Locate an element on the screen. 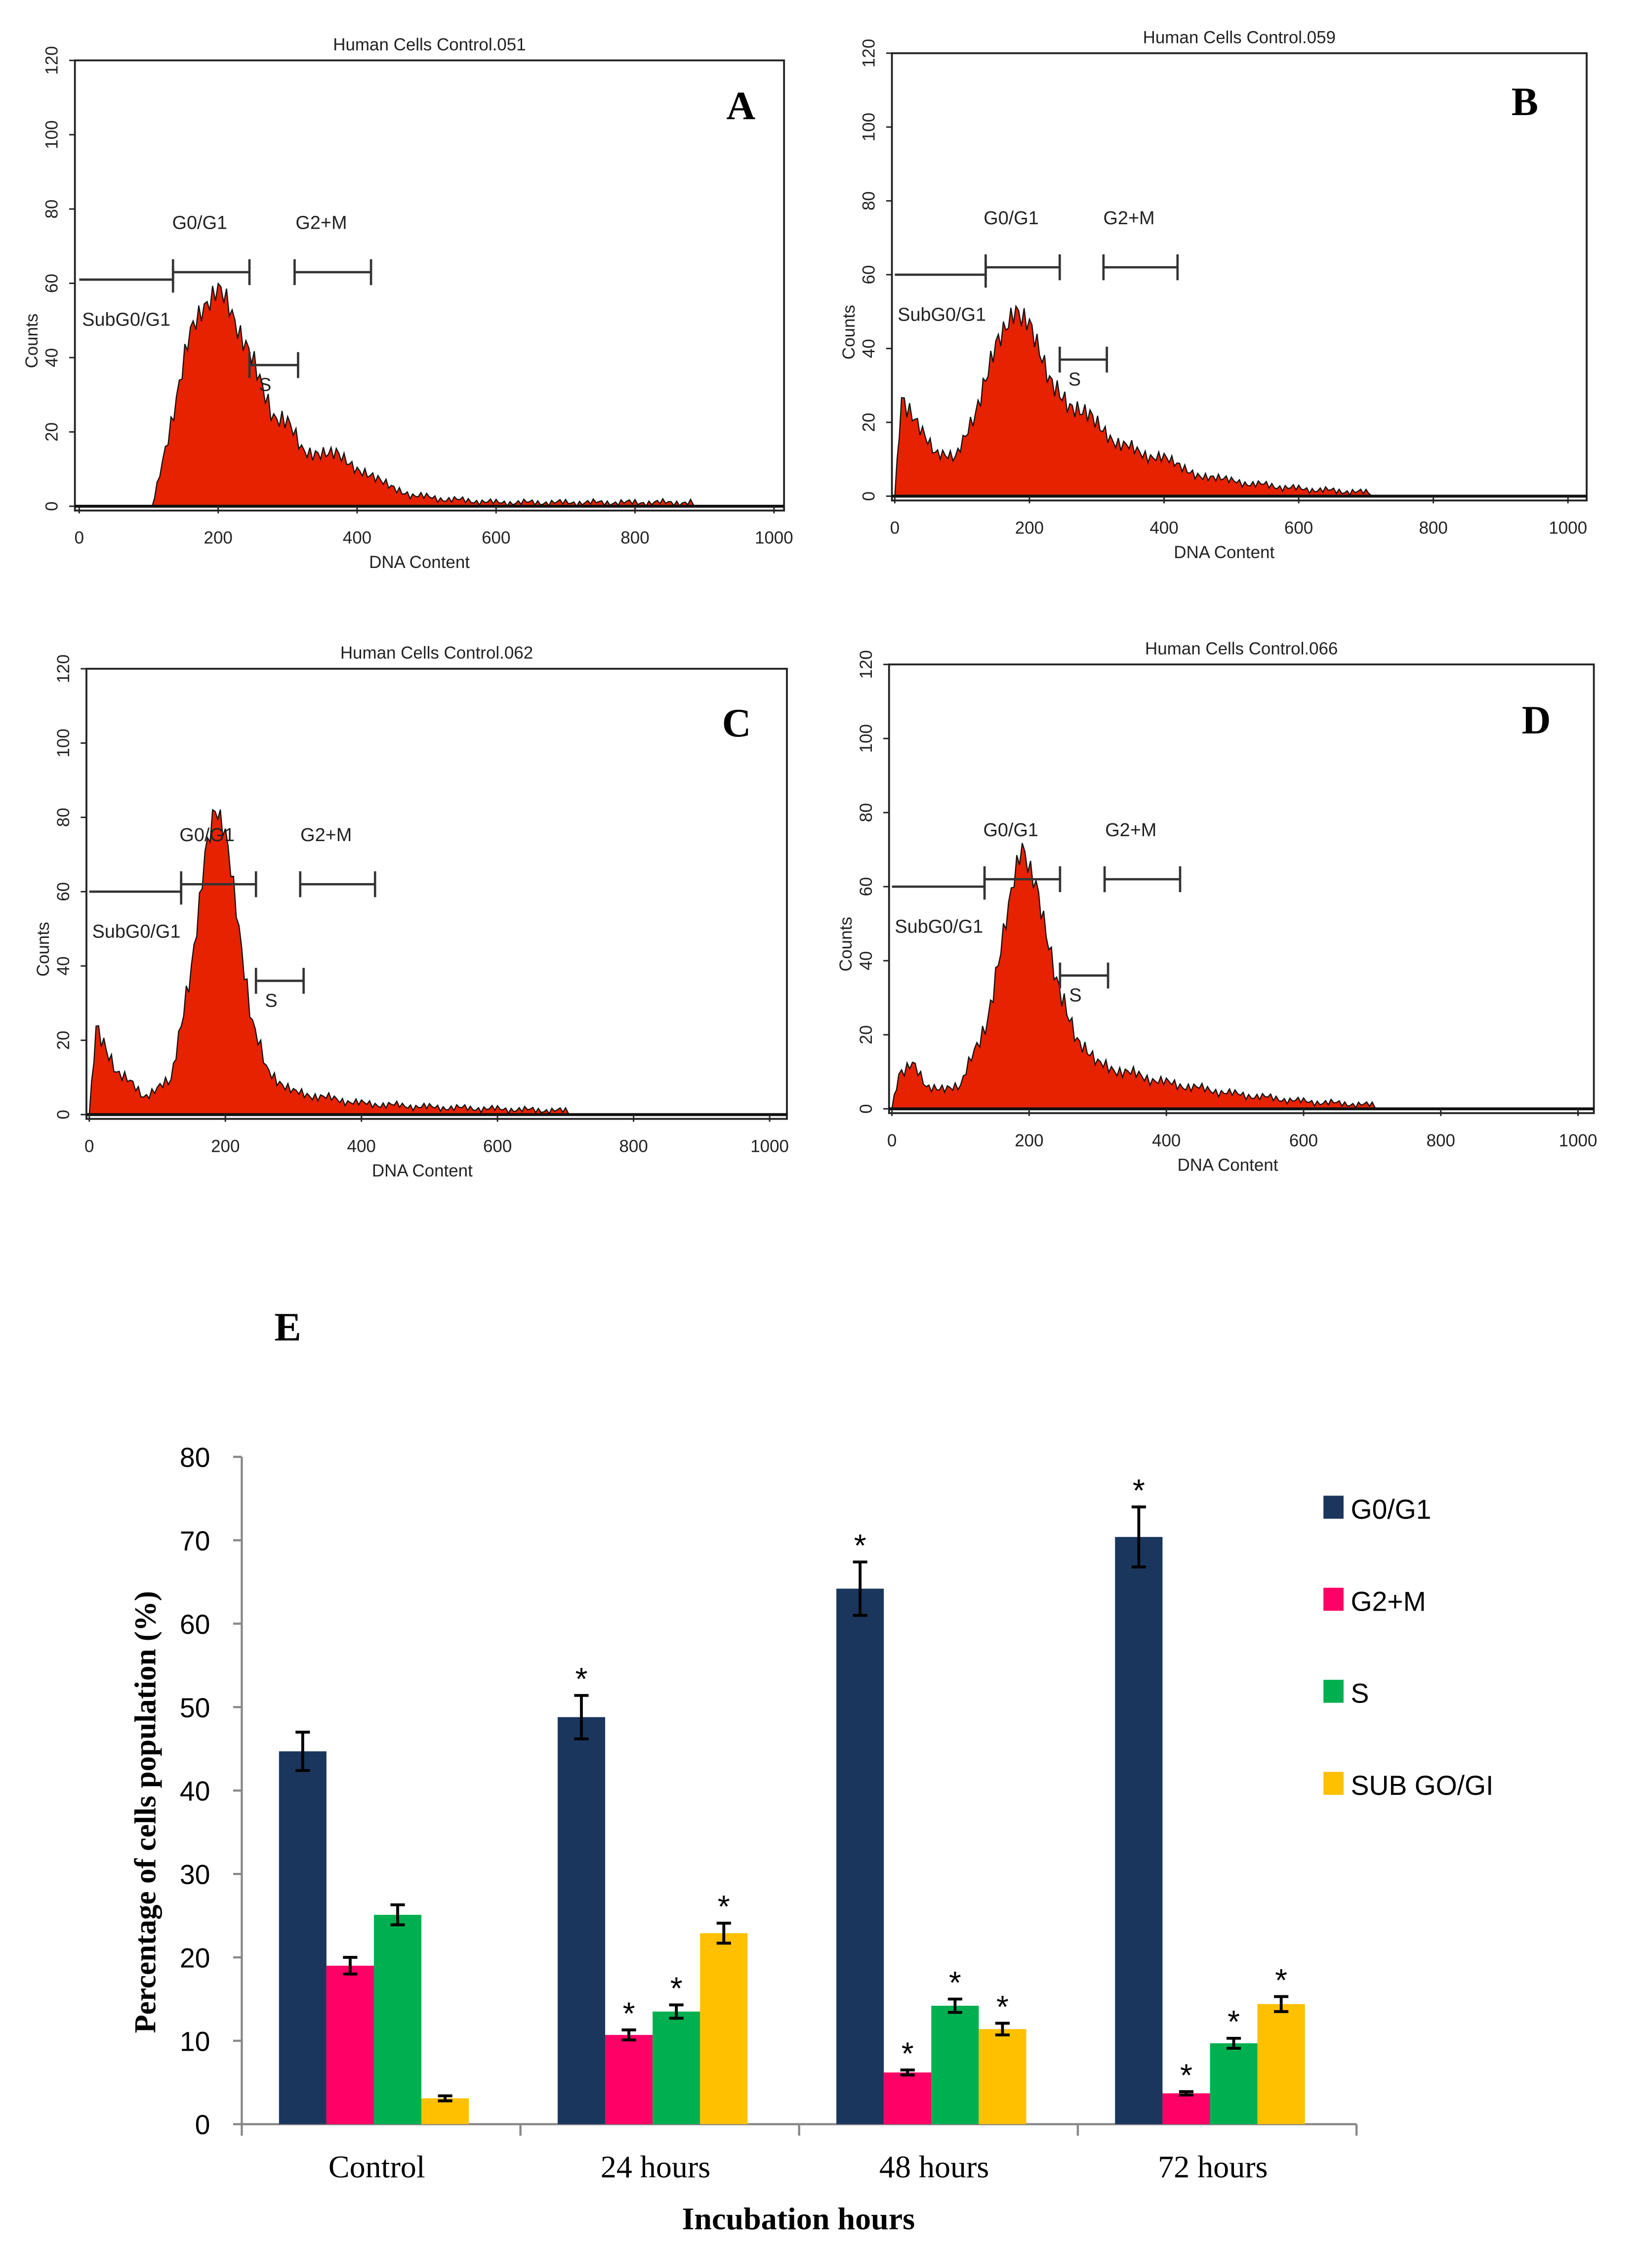  legend-item: SUB GO/GI is located at coordinates (1408, 1786).